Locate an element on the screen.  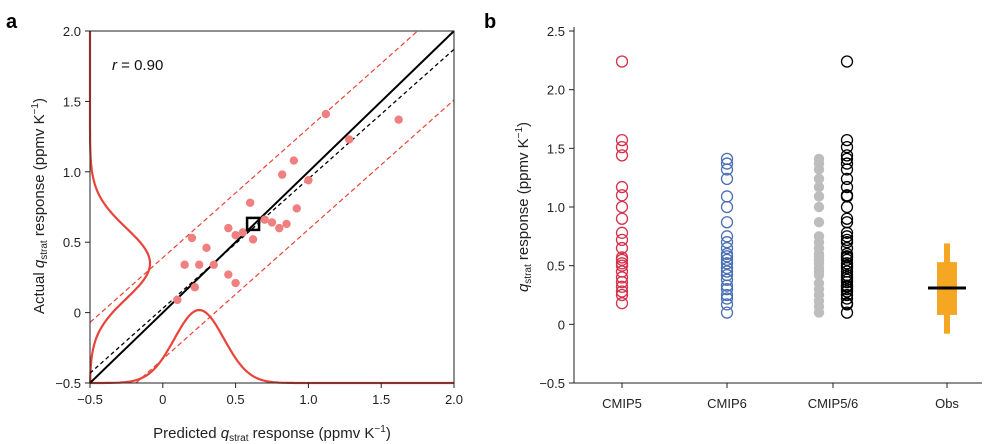
x-tick-label: 1.5 is located at coordinates (381, 399).